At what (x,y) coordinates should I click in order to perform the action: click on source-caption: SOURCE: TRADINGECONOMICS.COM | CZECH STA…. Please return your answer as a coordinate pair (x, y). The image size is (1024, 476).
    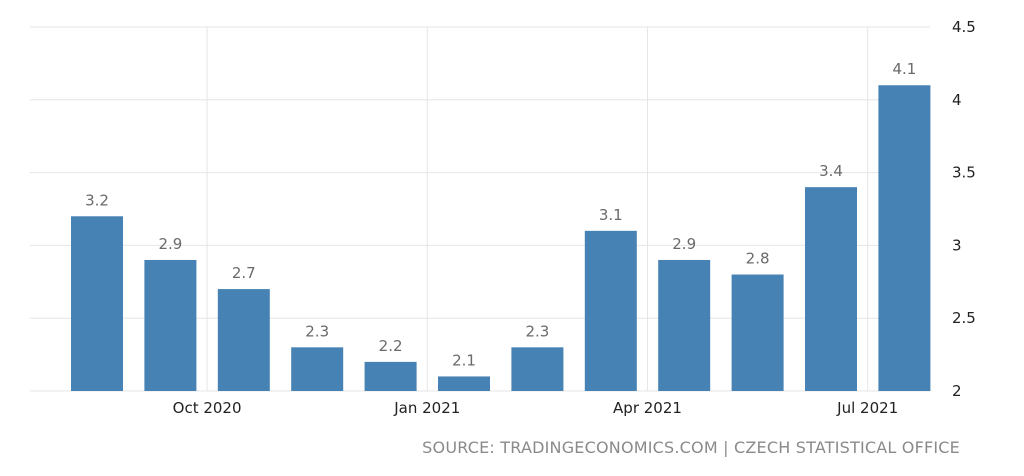
    Looking at the image, I should click on (691, 447).